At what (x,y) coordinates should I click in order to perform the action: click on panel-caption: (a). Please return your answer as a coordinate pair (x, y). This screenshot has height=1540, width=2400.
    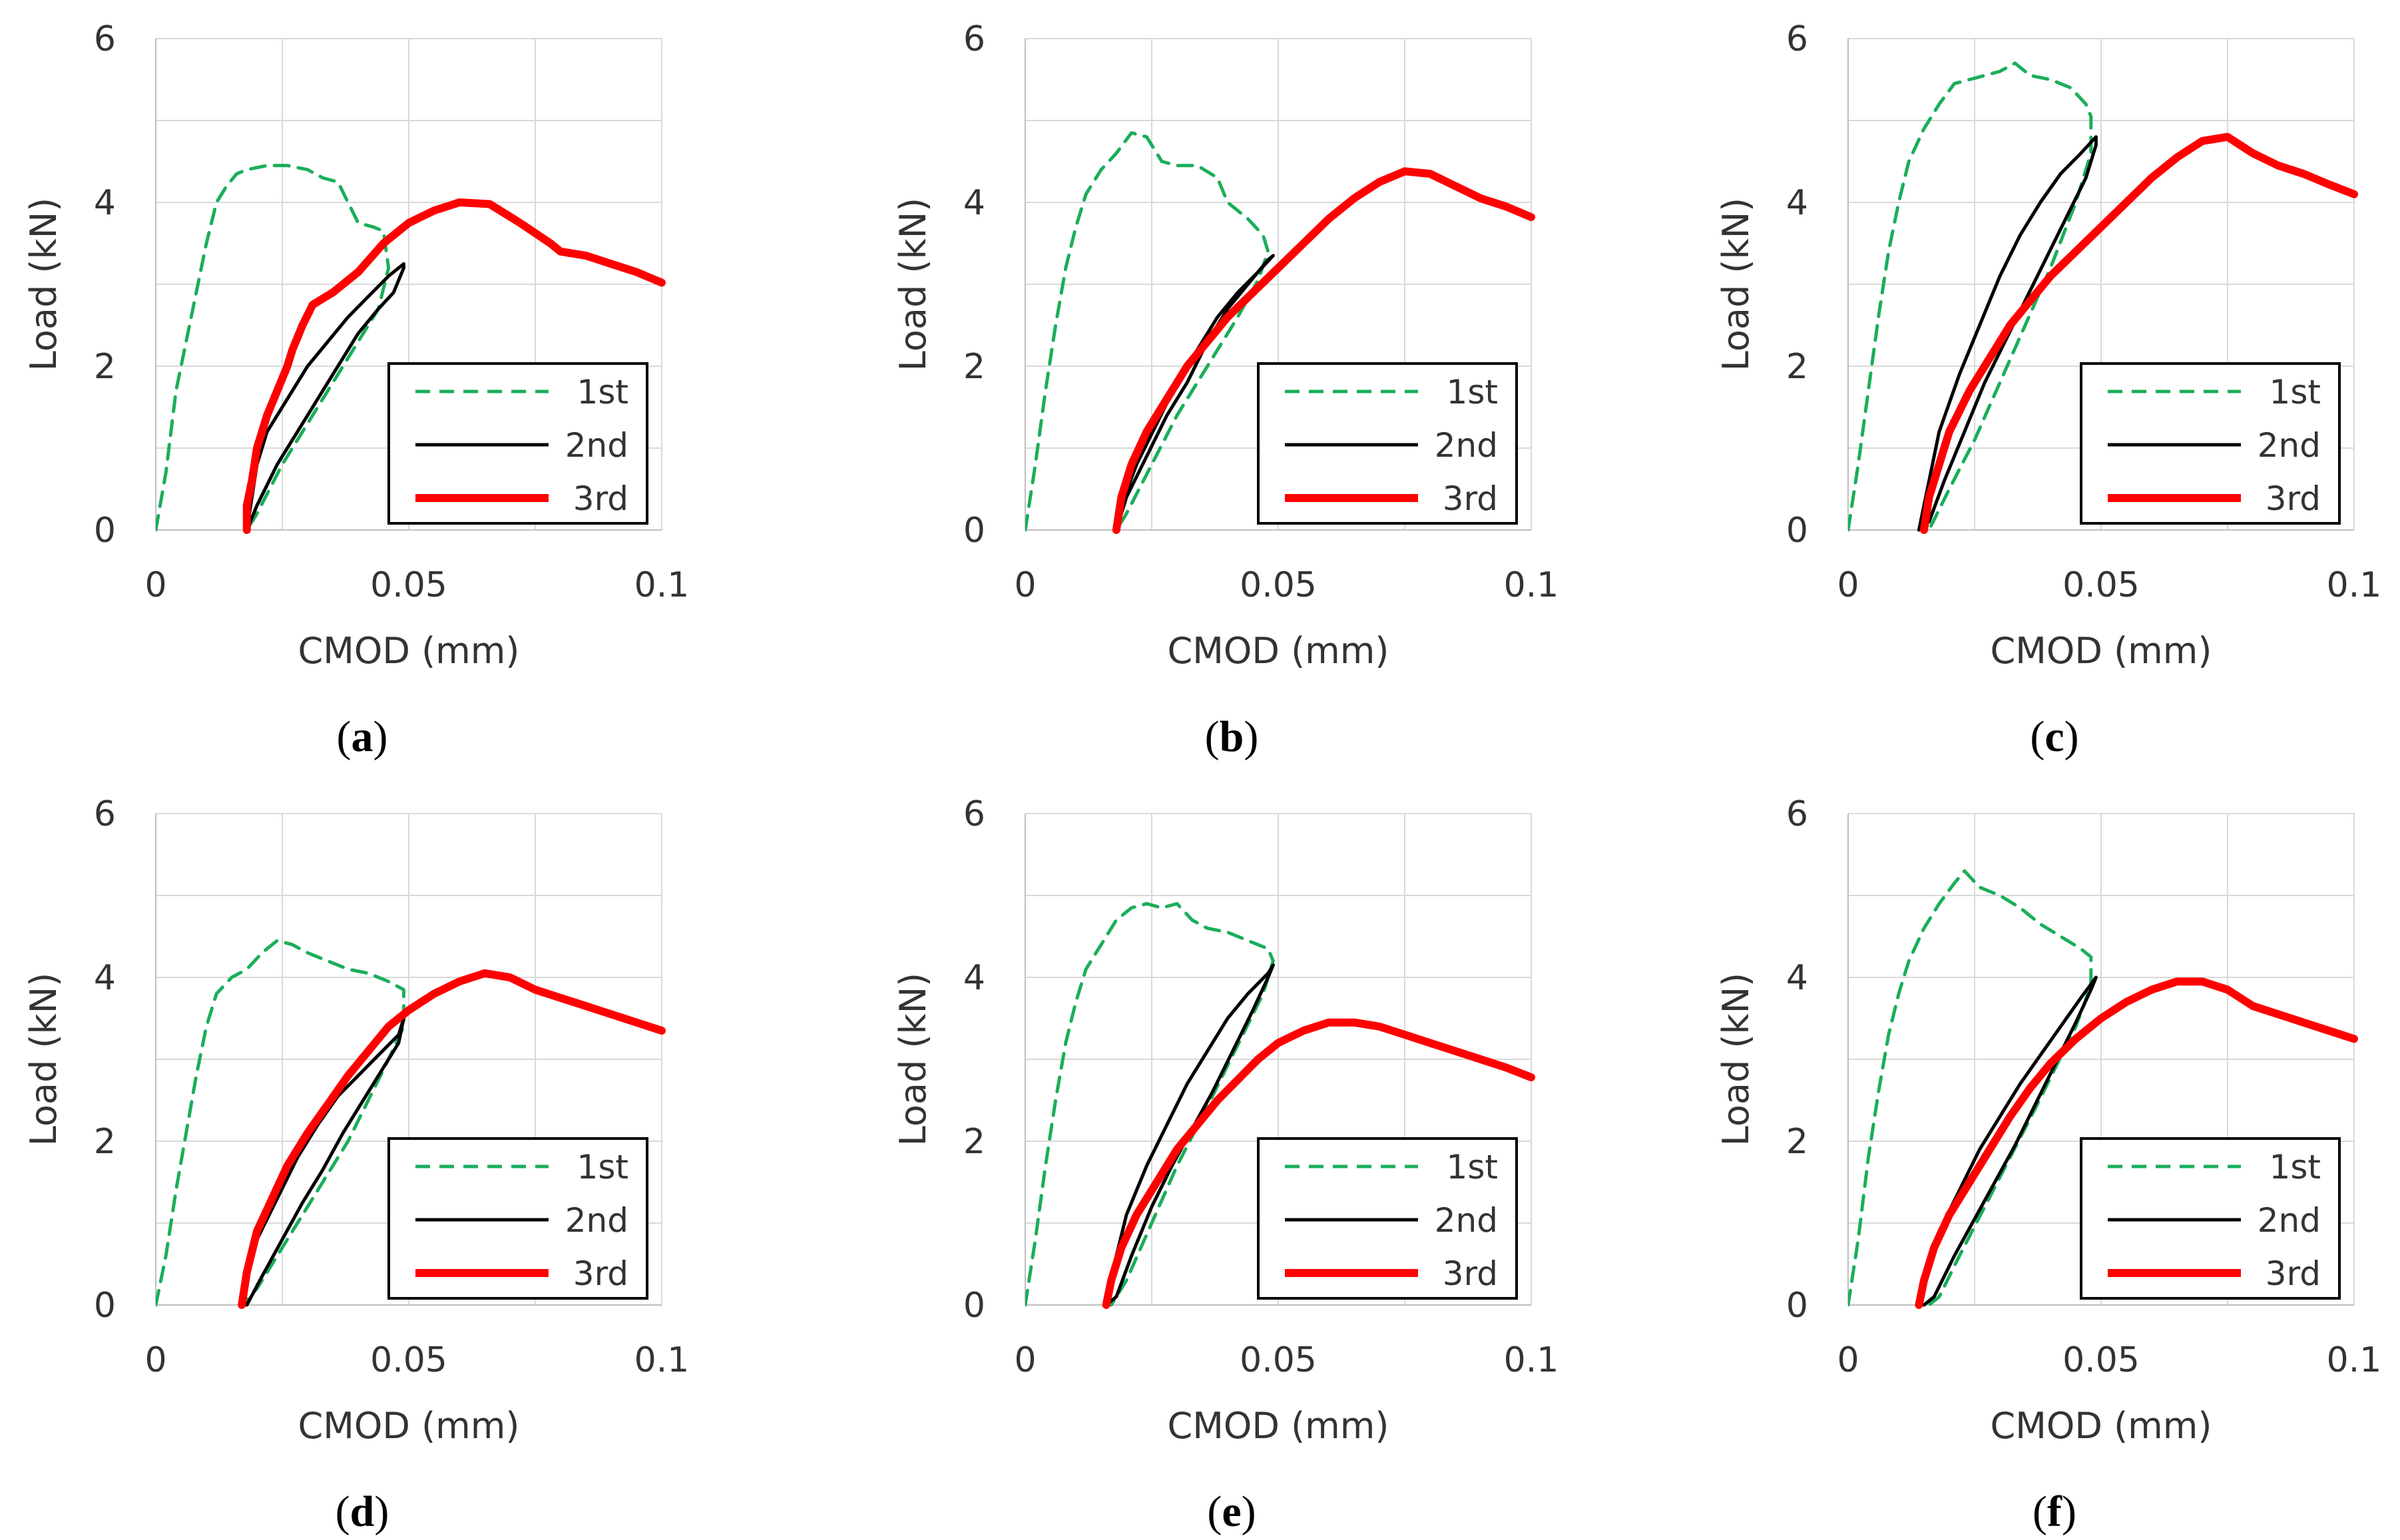
    Looking at the image, I should click on (363, 736).